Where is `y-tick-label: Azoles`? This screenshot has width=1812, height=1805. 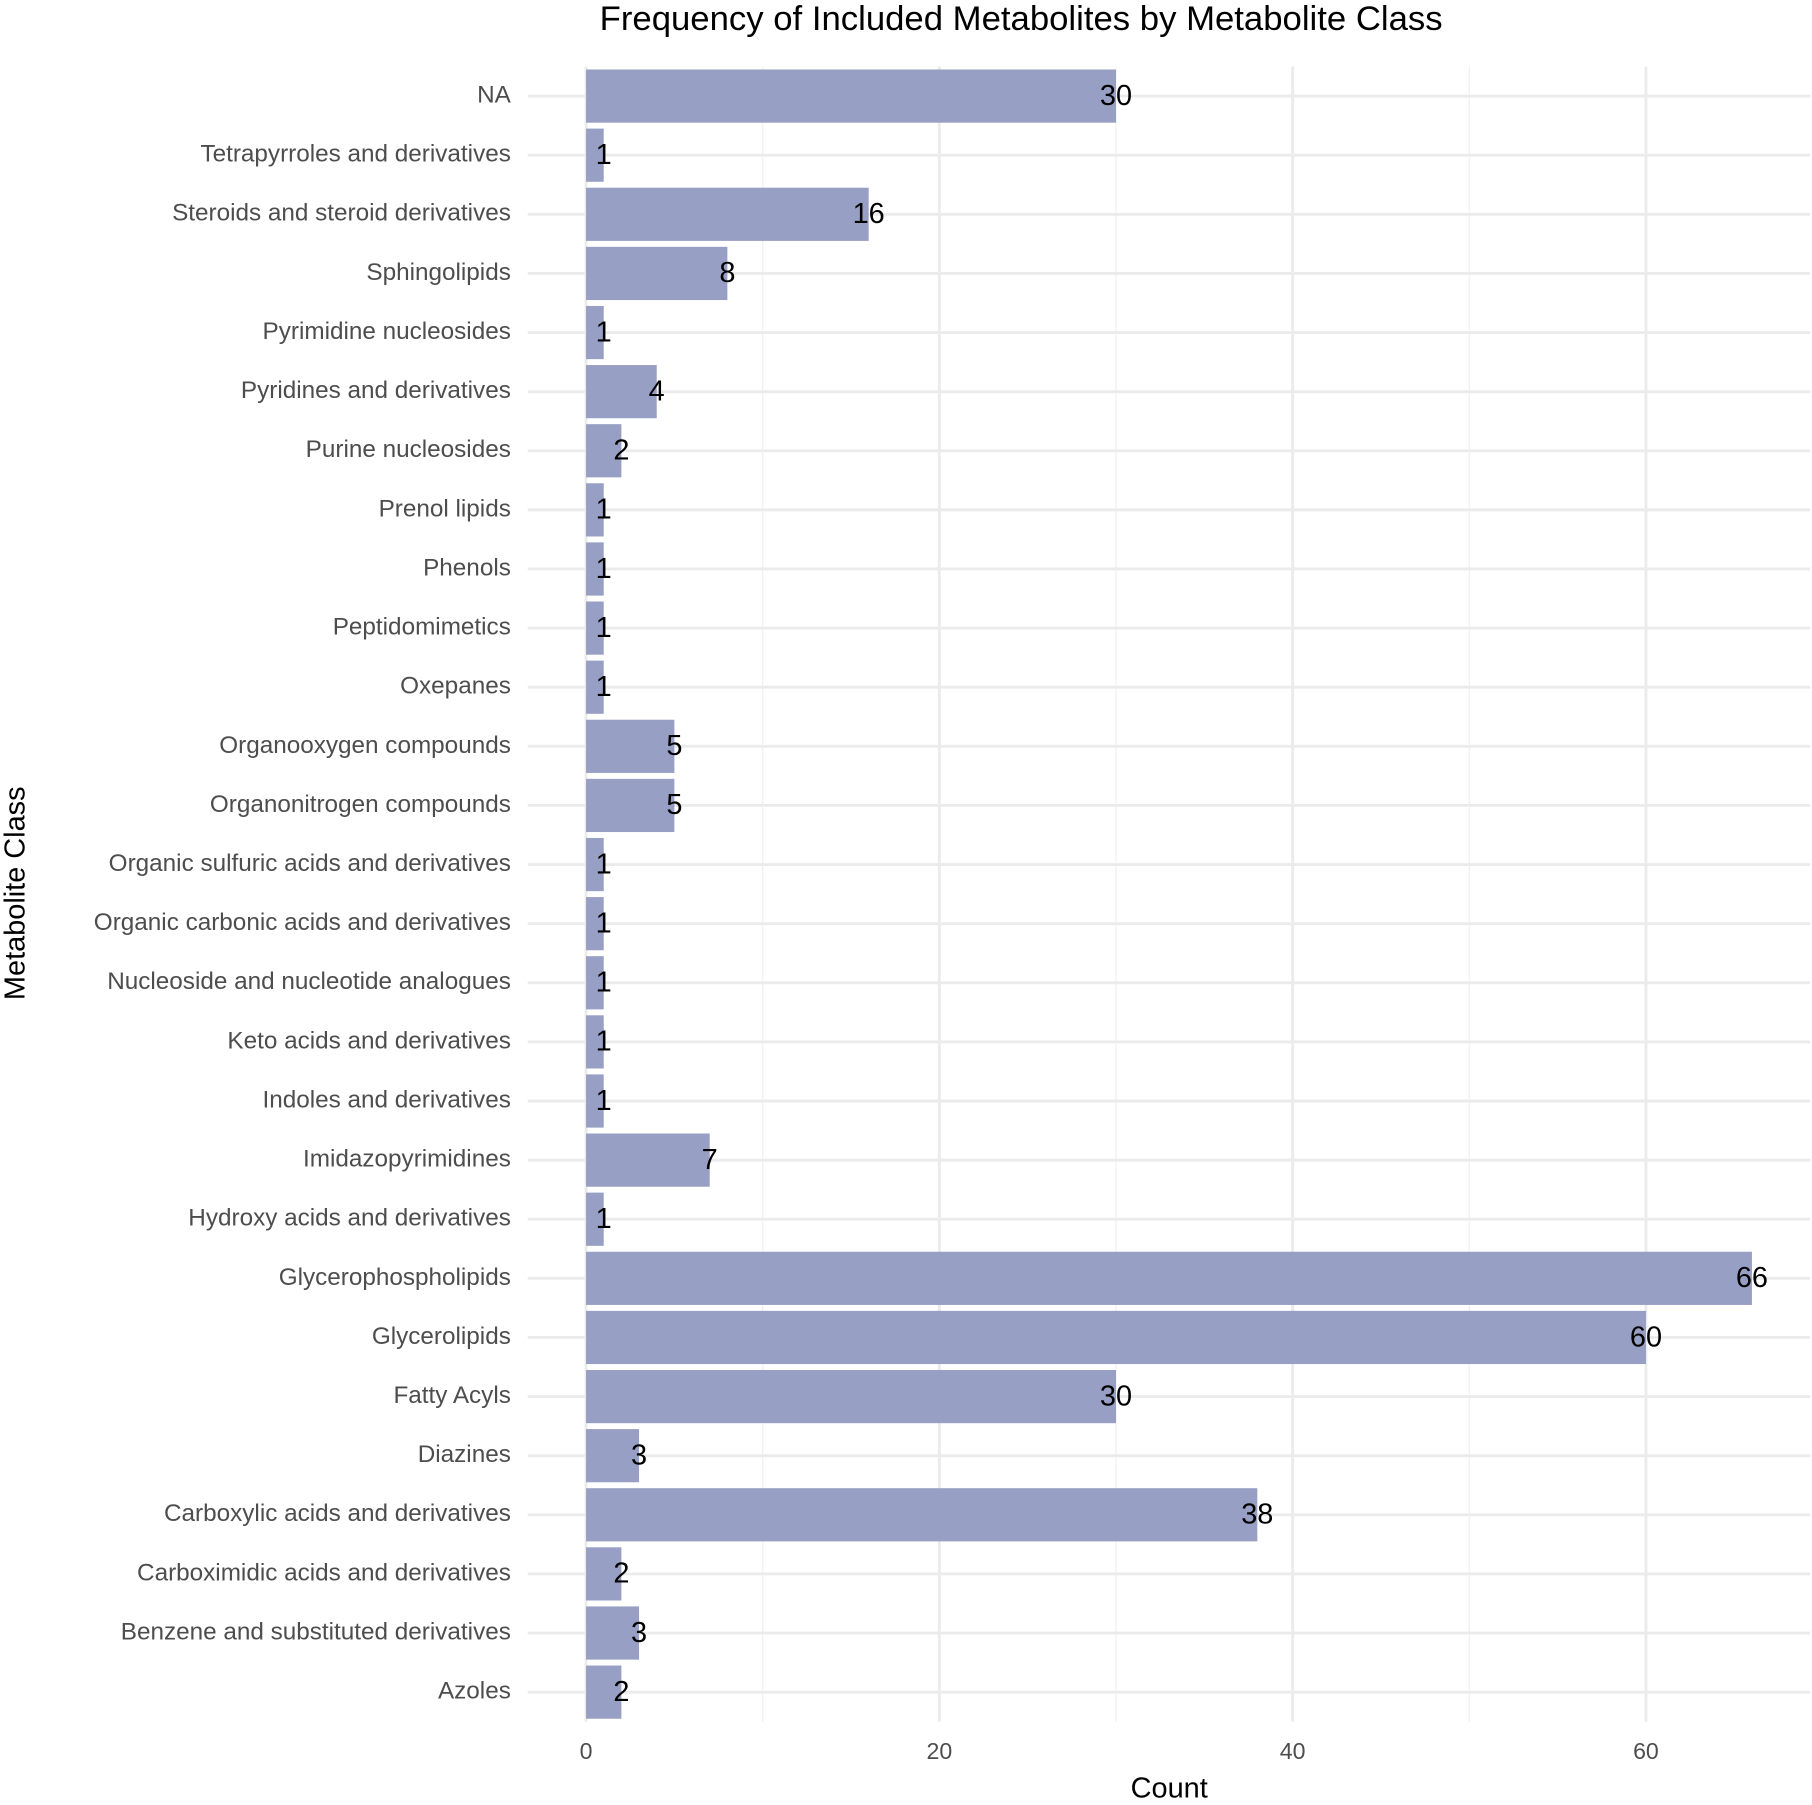 y-tick-label: Azoles is located at coordinates (474, 1691).